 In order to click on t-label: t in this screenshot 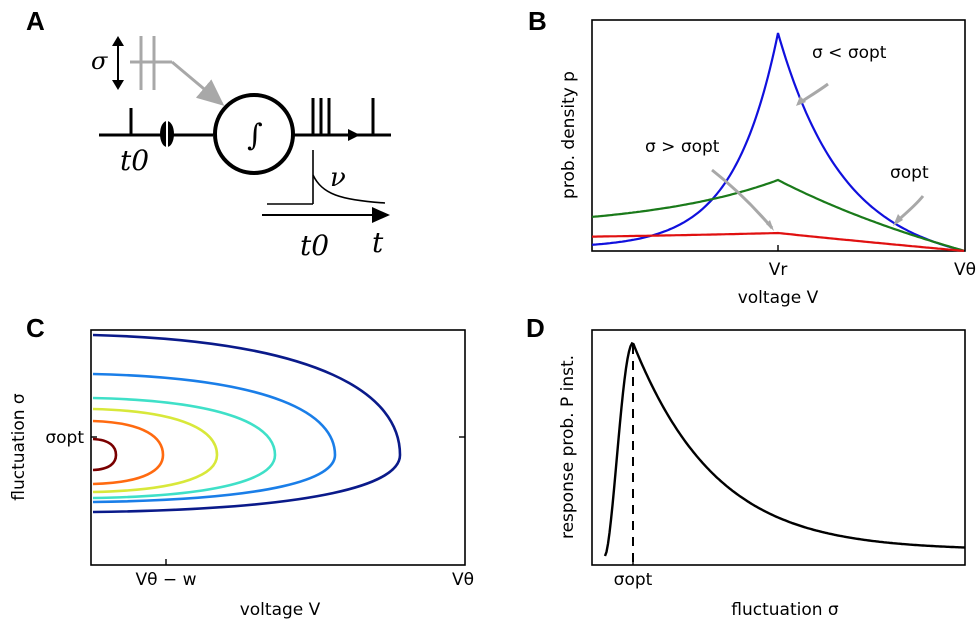, I will do `click(378, 242)`.